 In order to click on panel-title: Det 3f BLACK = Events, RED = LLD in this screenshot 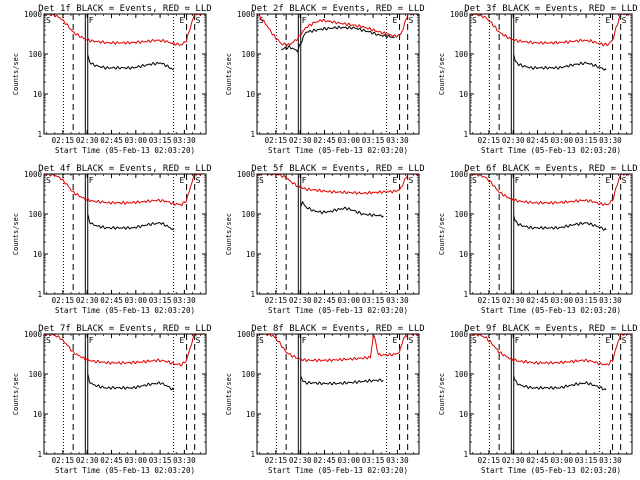, I will do `click(550, 9)`.